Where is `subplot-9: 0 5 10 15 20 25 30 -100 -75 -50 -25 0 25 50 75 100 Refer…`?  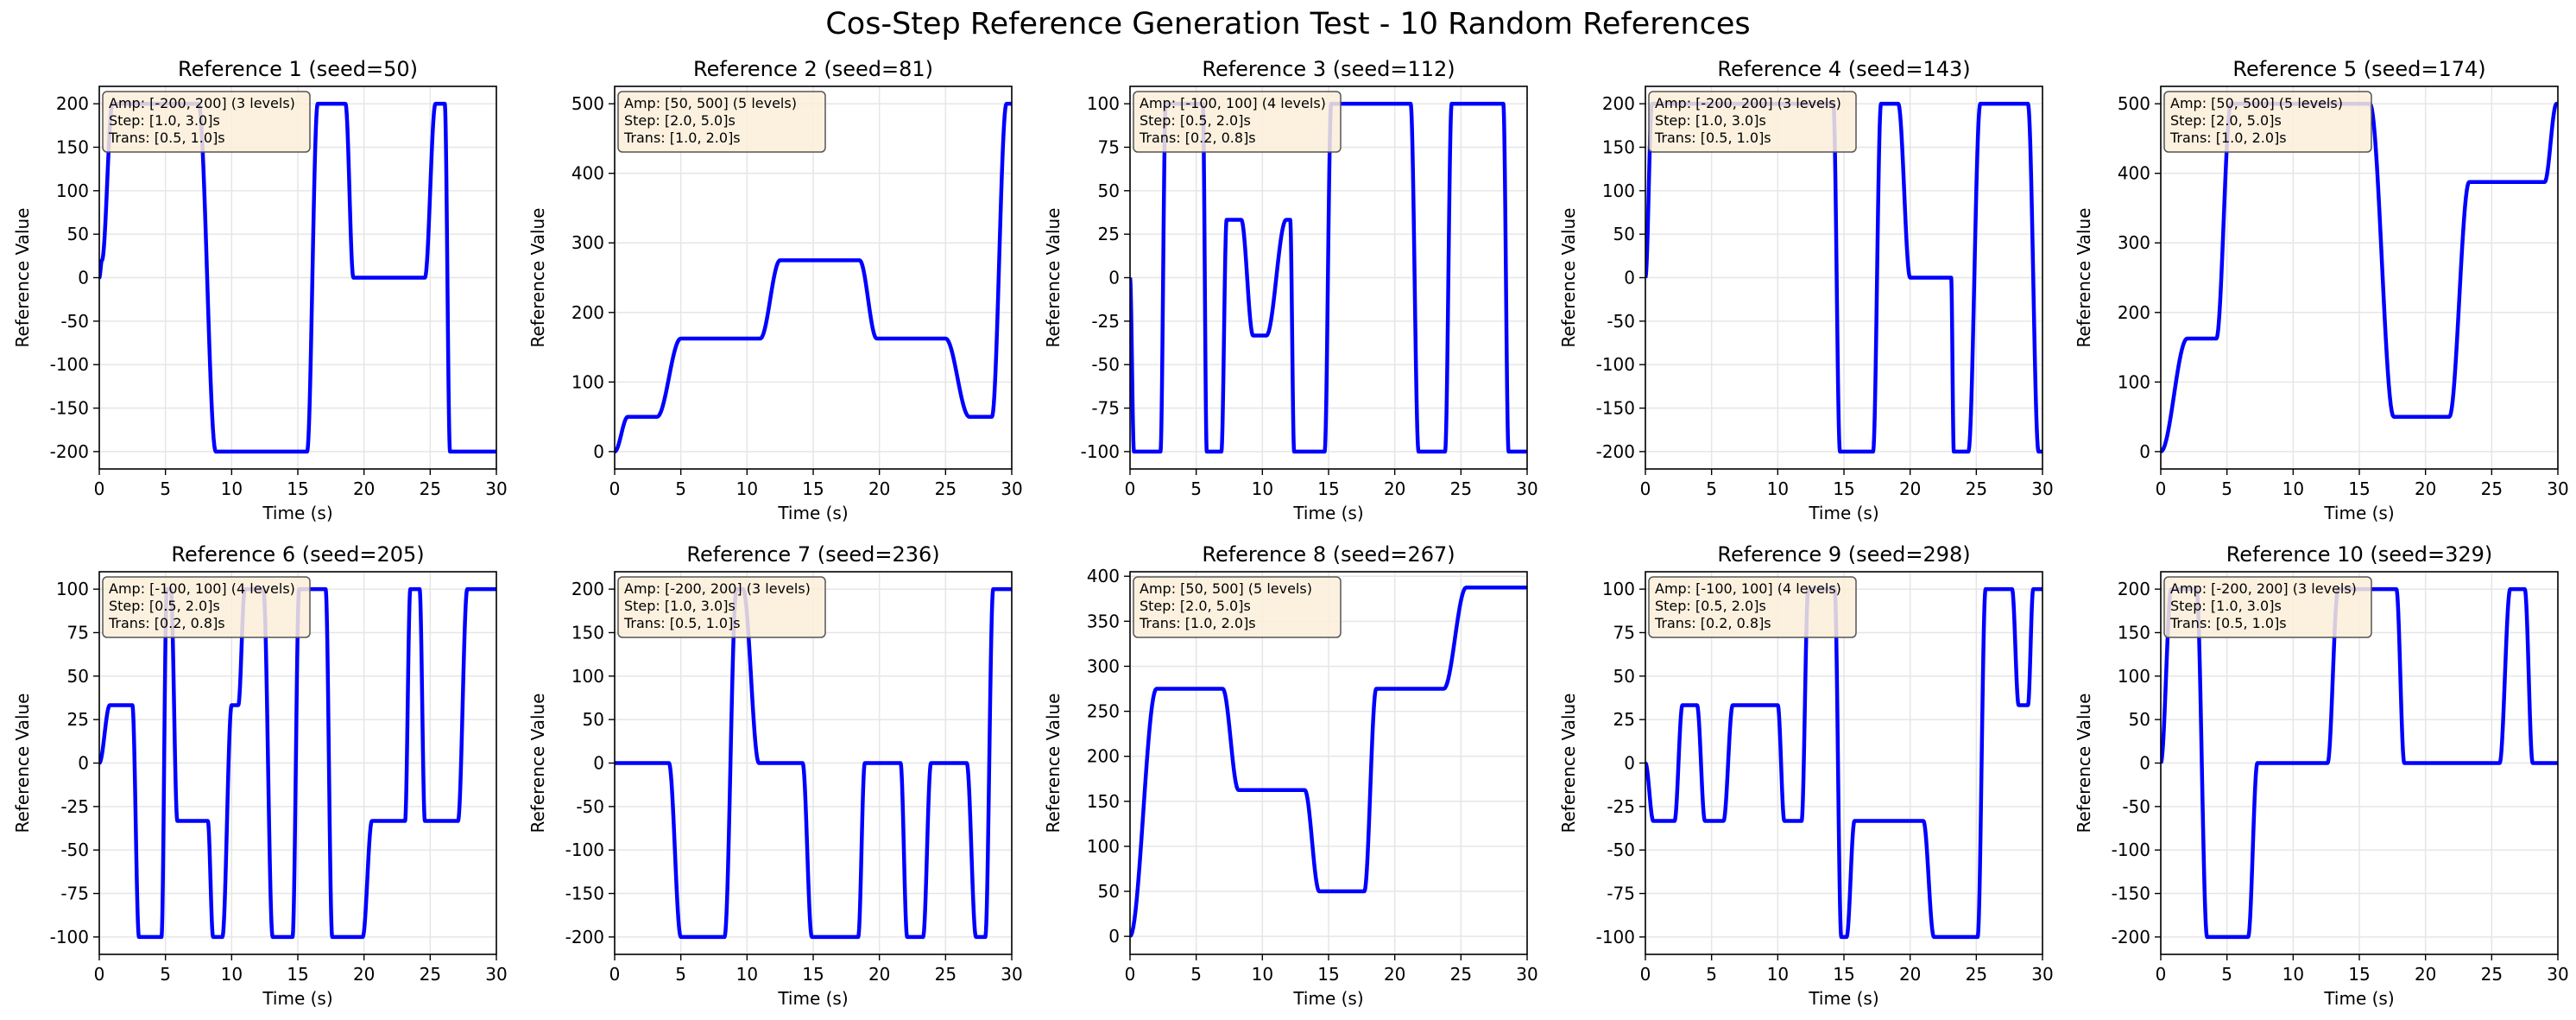 subplot-9: 0 5 10 15 20 25 30 -100 -75 -50 -25 0 25 50 75 100 Refer… is located at coordinates (1806, 775).